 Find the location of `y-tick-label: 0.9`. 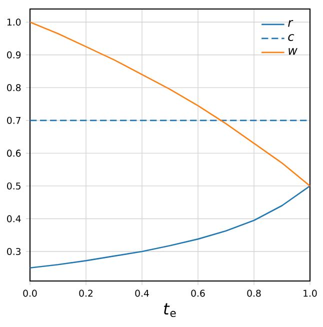

y-tick-label: 0.9 is located at coordinates (14, 54).